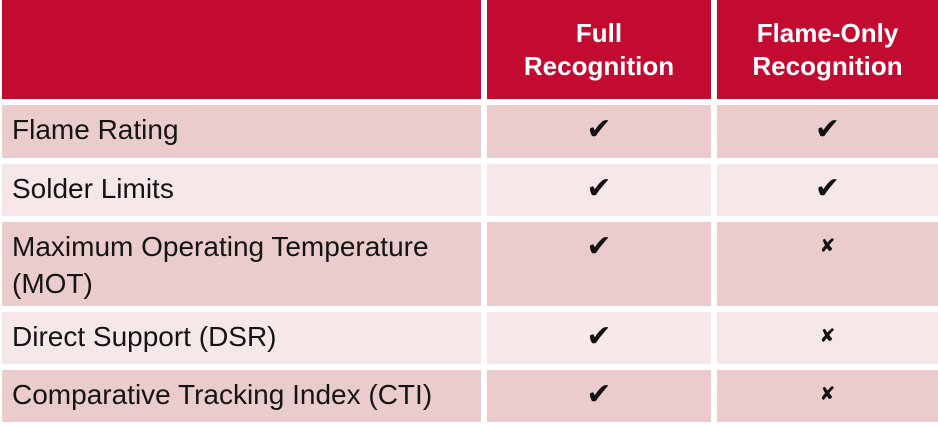 Image resolution: width=938 pixels, height=427 pixels. I want to click on row-label-solder-limits: Solder Limits, so click(241, 190).